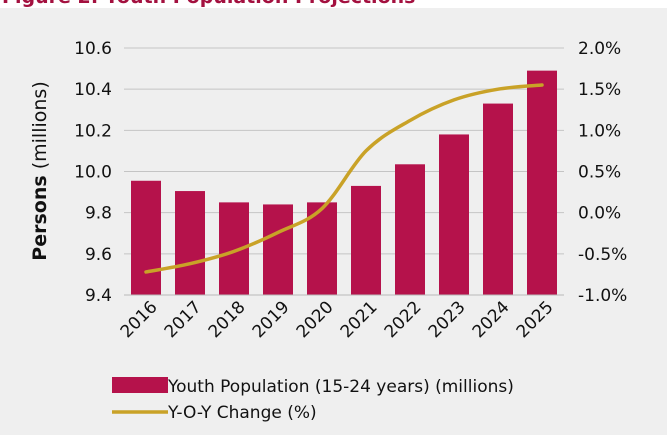  I want to click on y-tick-label: 9.6, so click(98, 255).